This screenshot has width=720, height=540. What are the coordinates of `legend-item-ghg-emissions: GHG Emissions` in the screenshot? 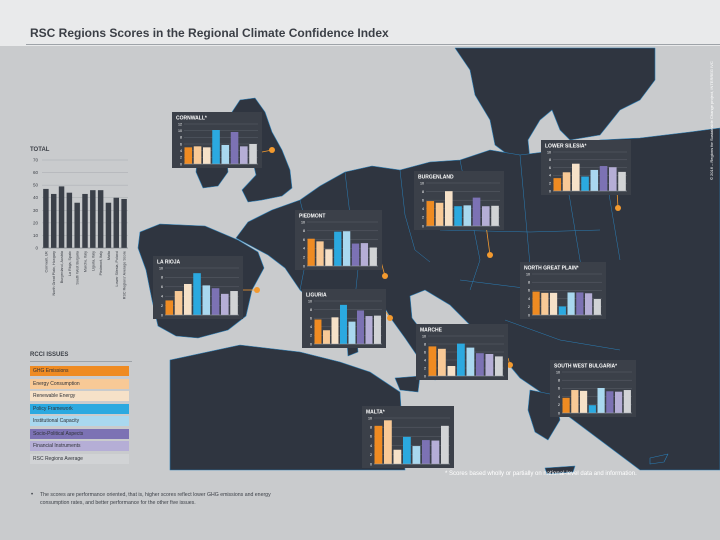 It's located at (79, 371).